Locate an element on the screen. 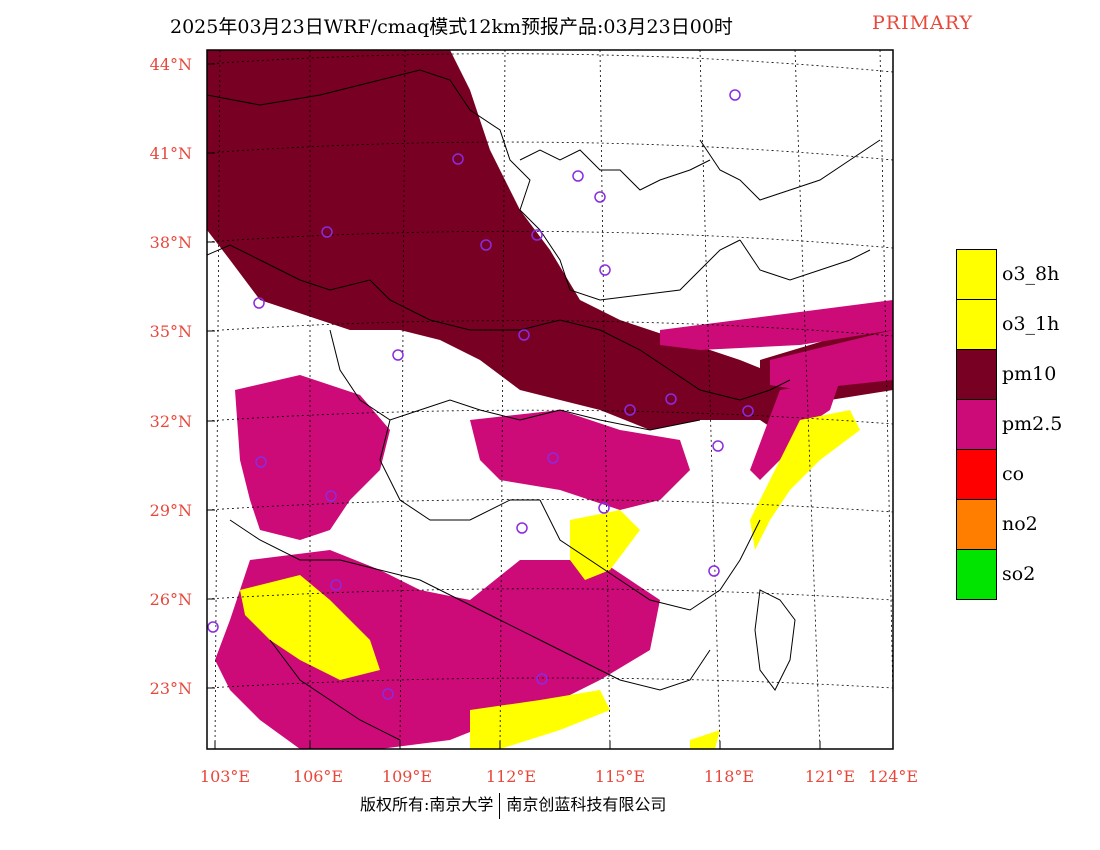  lat-label: 23°N is located at coordinates (170, 688).